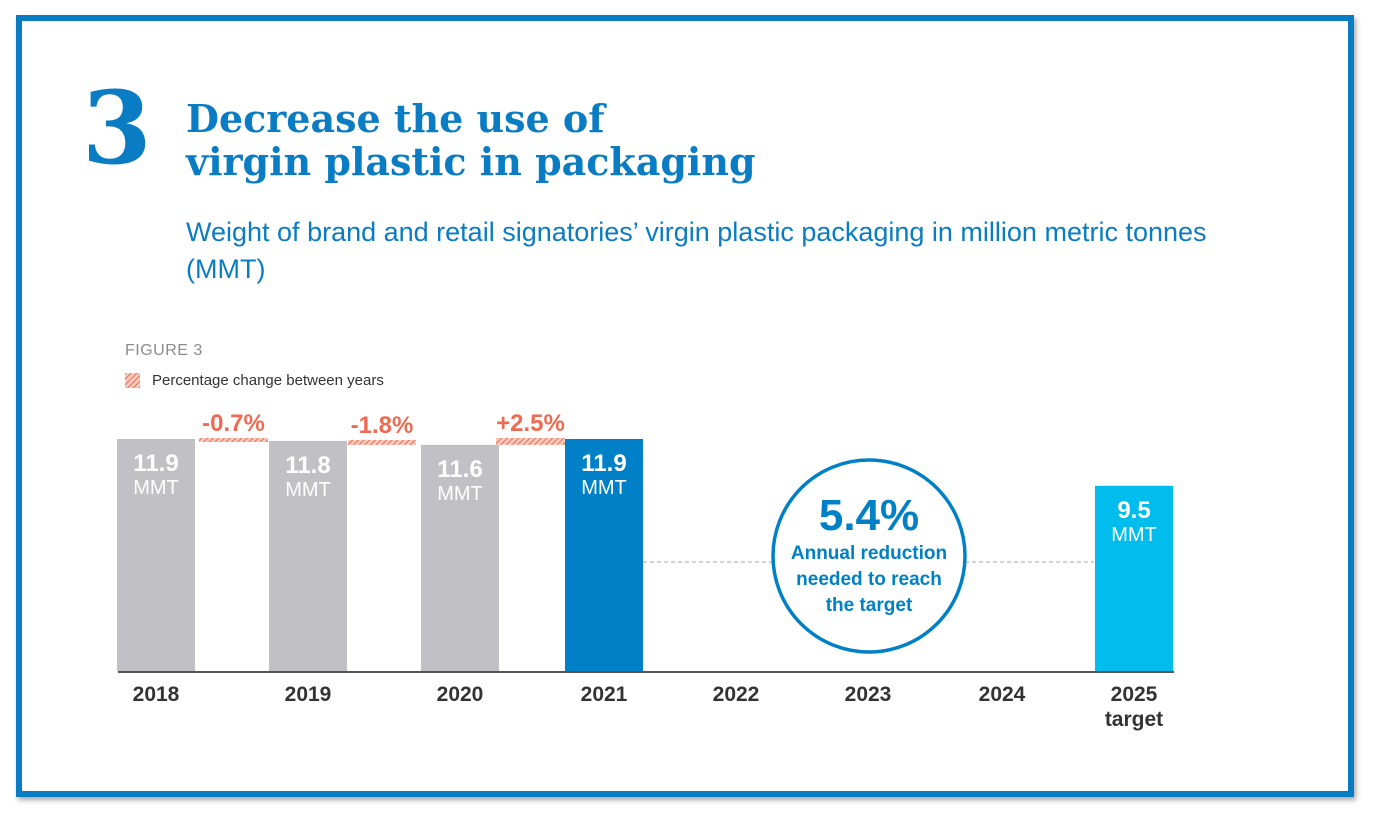 The width and height of the screenshot is (1374, 818). Describe the element at coordinates (117, 128) in the screenshot. I see `section-number: 3` at that location.